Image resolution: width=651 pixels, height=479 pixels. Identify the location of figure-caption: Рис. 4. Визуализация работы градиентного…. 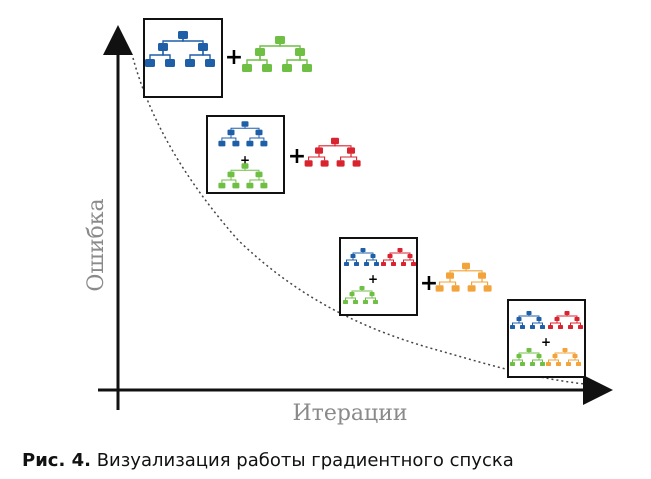
(268, 460).